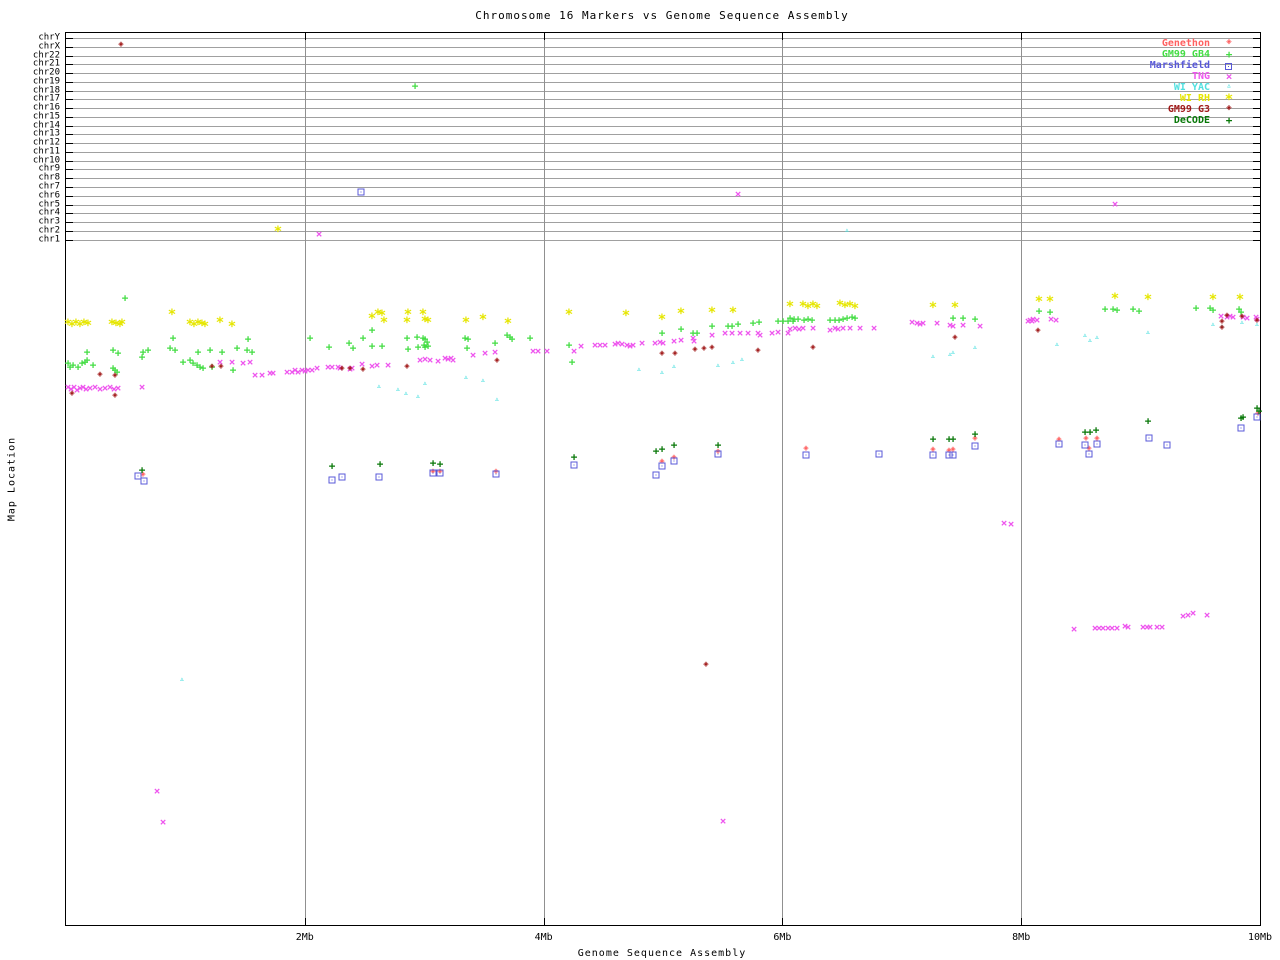  What do you see at coordinates (46, 90) in the screenshot?
I see `chromosome-label: chr18` at bounding box center [46, 90].